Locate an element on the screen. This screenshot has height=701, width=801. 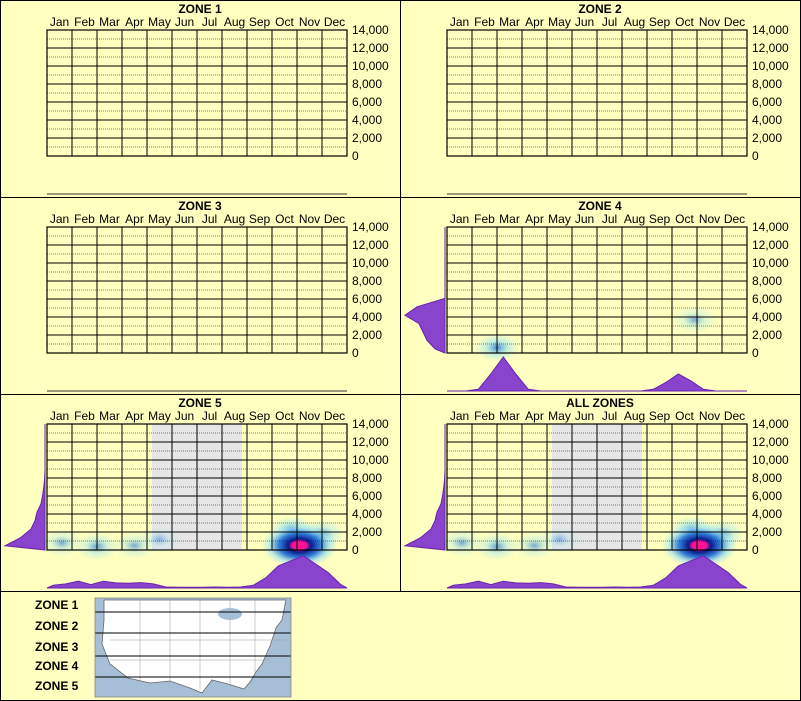
map-land is located at coordinates (194, 646).